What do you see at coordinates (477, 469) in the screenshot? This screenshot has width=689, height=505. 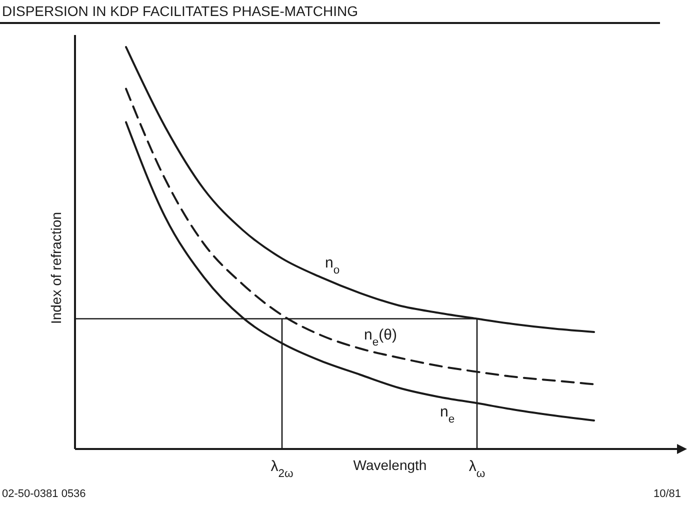 I see `x-tick-label: λ$_{ω}$` at bounding box center [477, 469].